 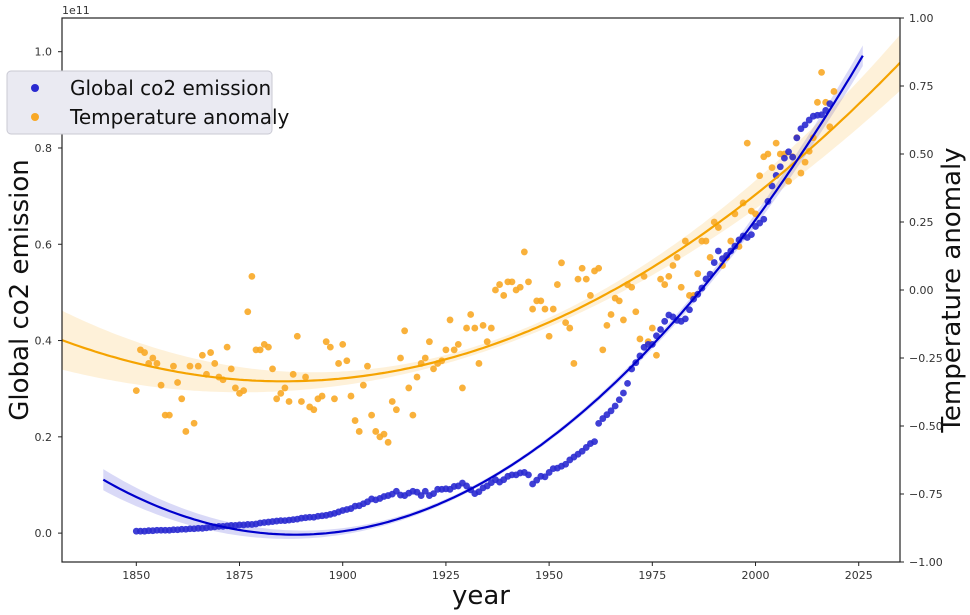 What do you see at coordinates (240, 575) in the screenshot?
I see `x-tick-label: 1875` at bounding box center [240, 575].